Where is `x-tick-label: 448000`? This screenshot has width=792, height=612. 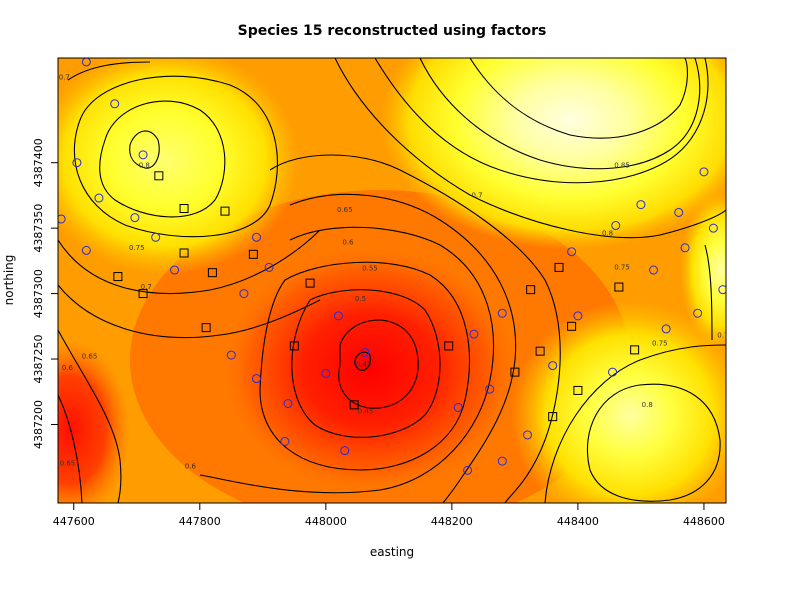 x-tick-label: 448000 is located at coordinates (326, 521).